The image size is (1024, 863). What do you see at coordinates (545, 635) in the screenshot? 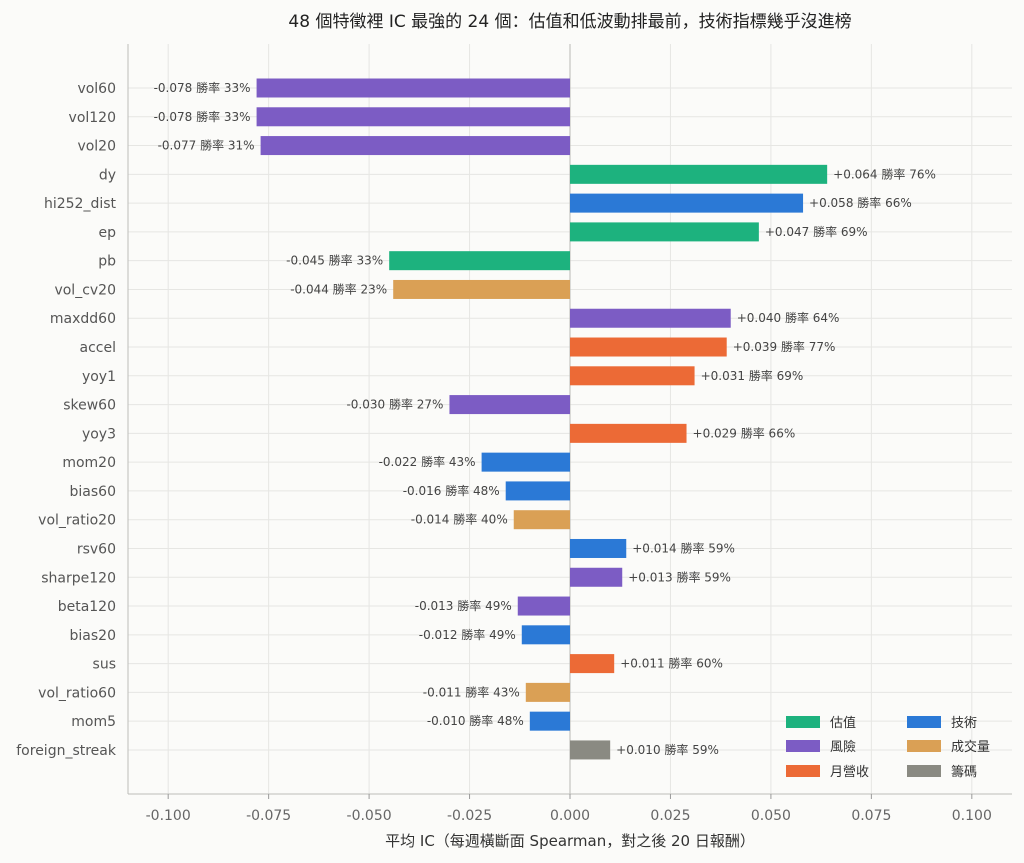
I see `bar-bias20` at bounding box center [545, 635].